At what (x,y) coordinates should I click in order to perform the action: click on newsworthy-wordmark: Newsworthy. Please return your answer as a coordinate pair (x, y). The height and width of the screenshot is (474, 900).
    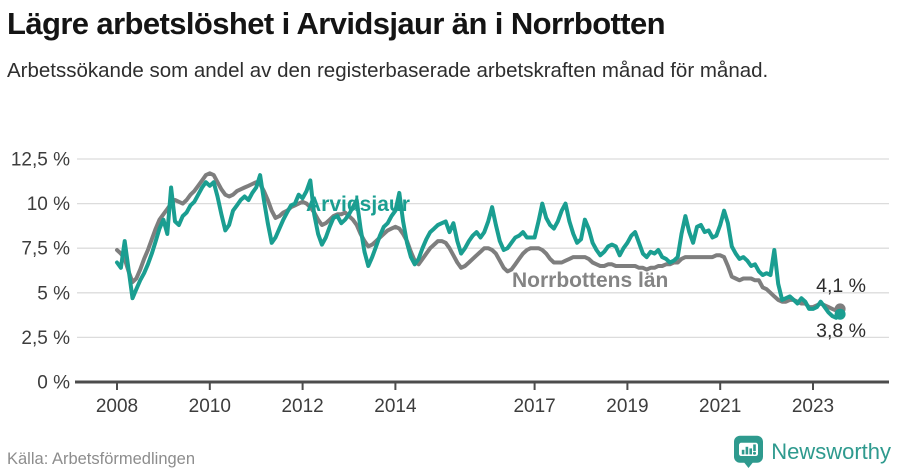
    Looking at the image, I should click on (831, 451).